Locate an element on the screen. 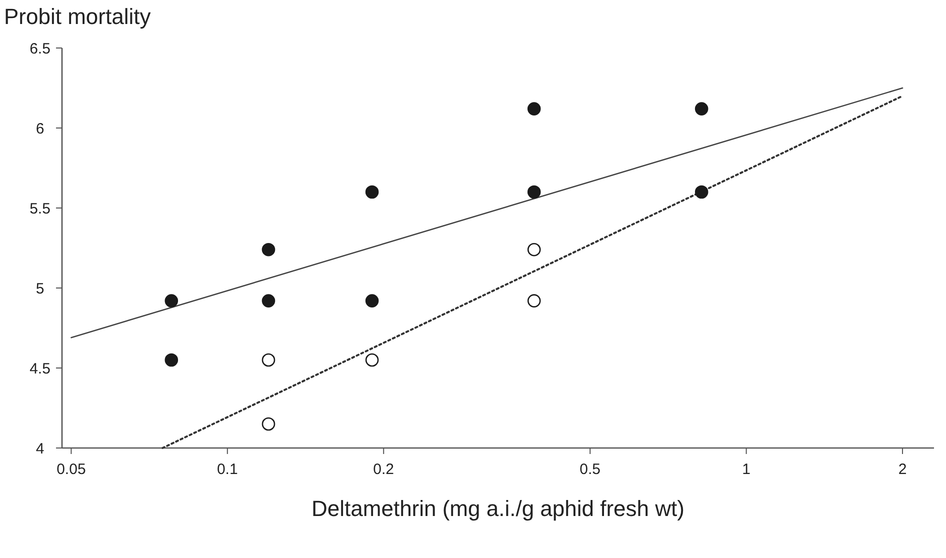 The image size is (946, 558). y-tick-label: 4 is located at coordinates (40, 449).